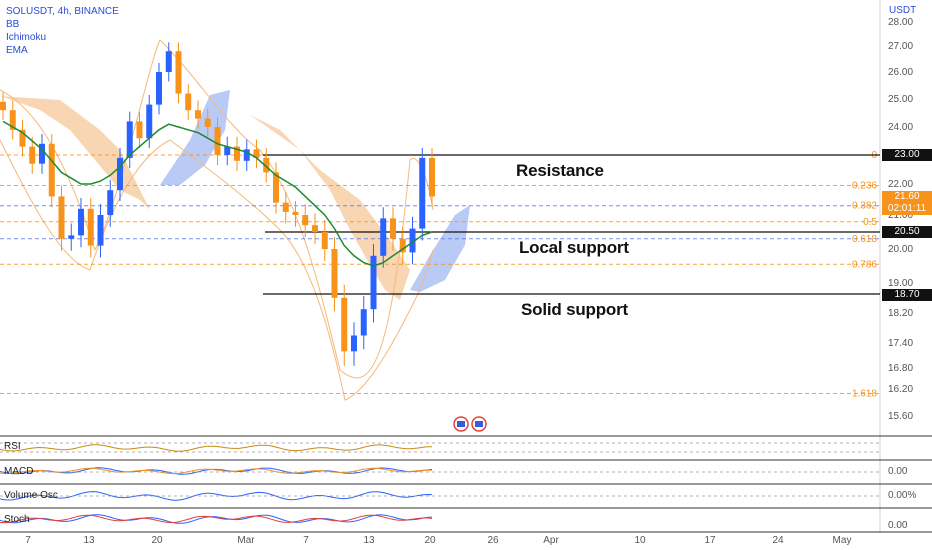  Describe the element at coordinates (778, 540) in the screenshot. I see `x-tick-label: 24` at that location.